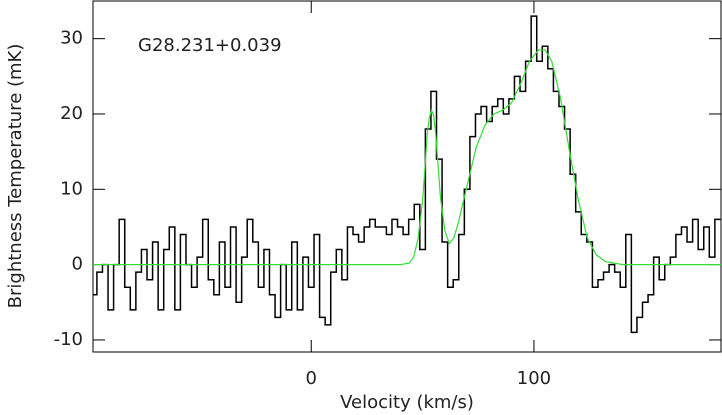 This screenshot has width=722, height=415. I want to click on x-axis-label: Velocity (km/s), so click(407, 402).